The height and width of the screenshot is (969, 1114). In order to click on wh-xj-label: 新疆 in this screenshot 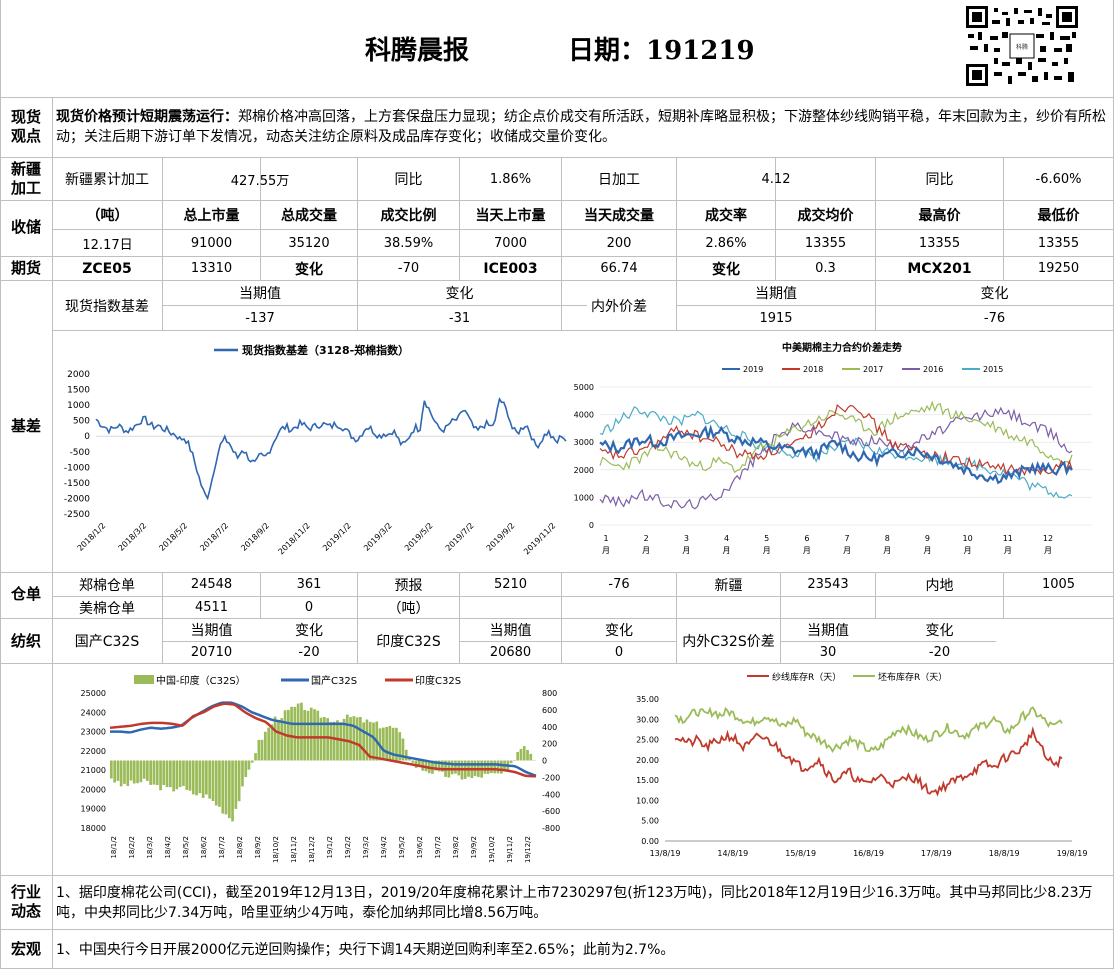, I will do `click(728, 585)`.